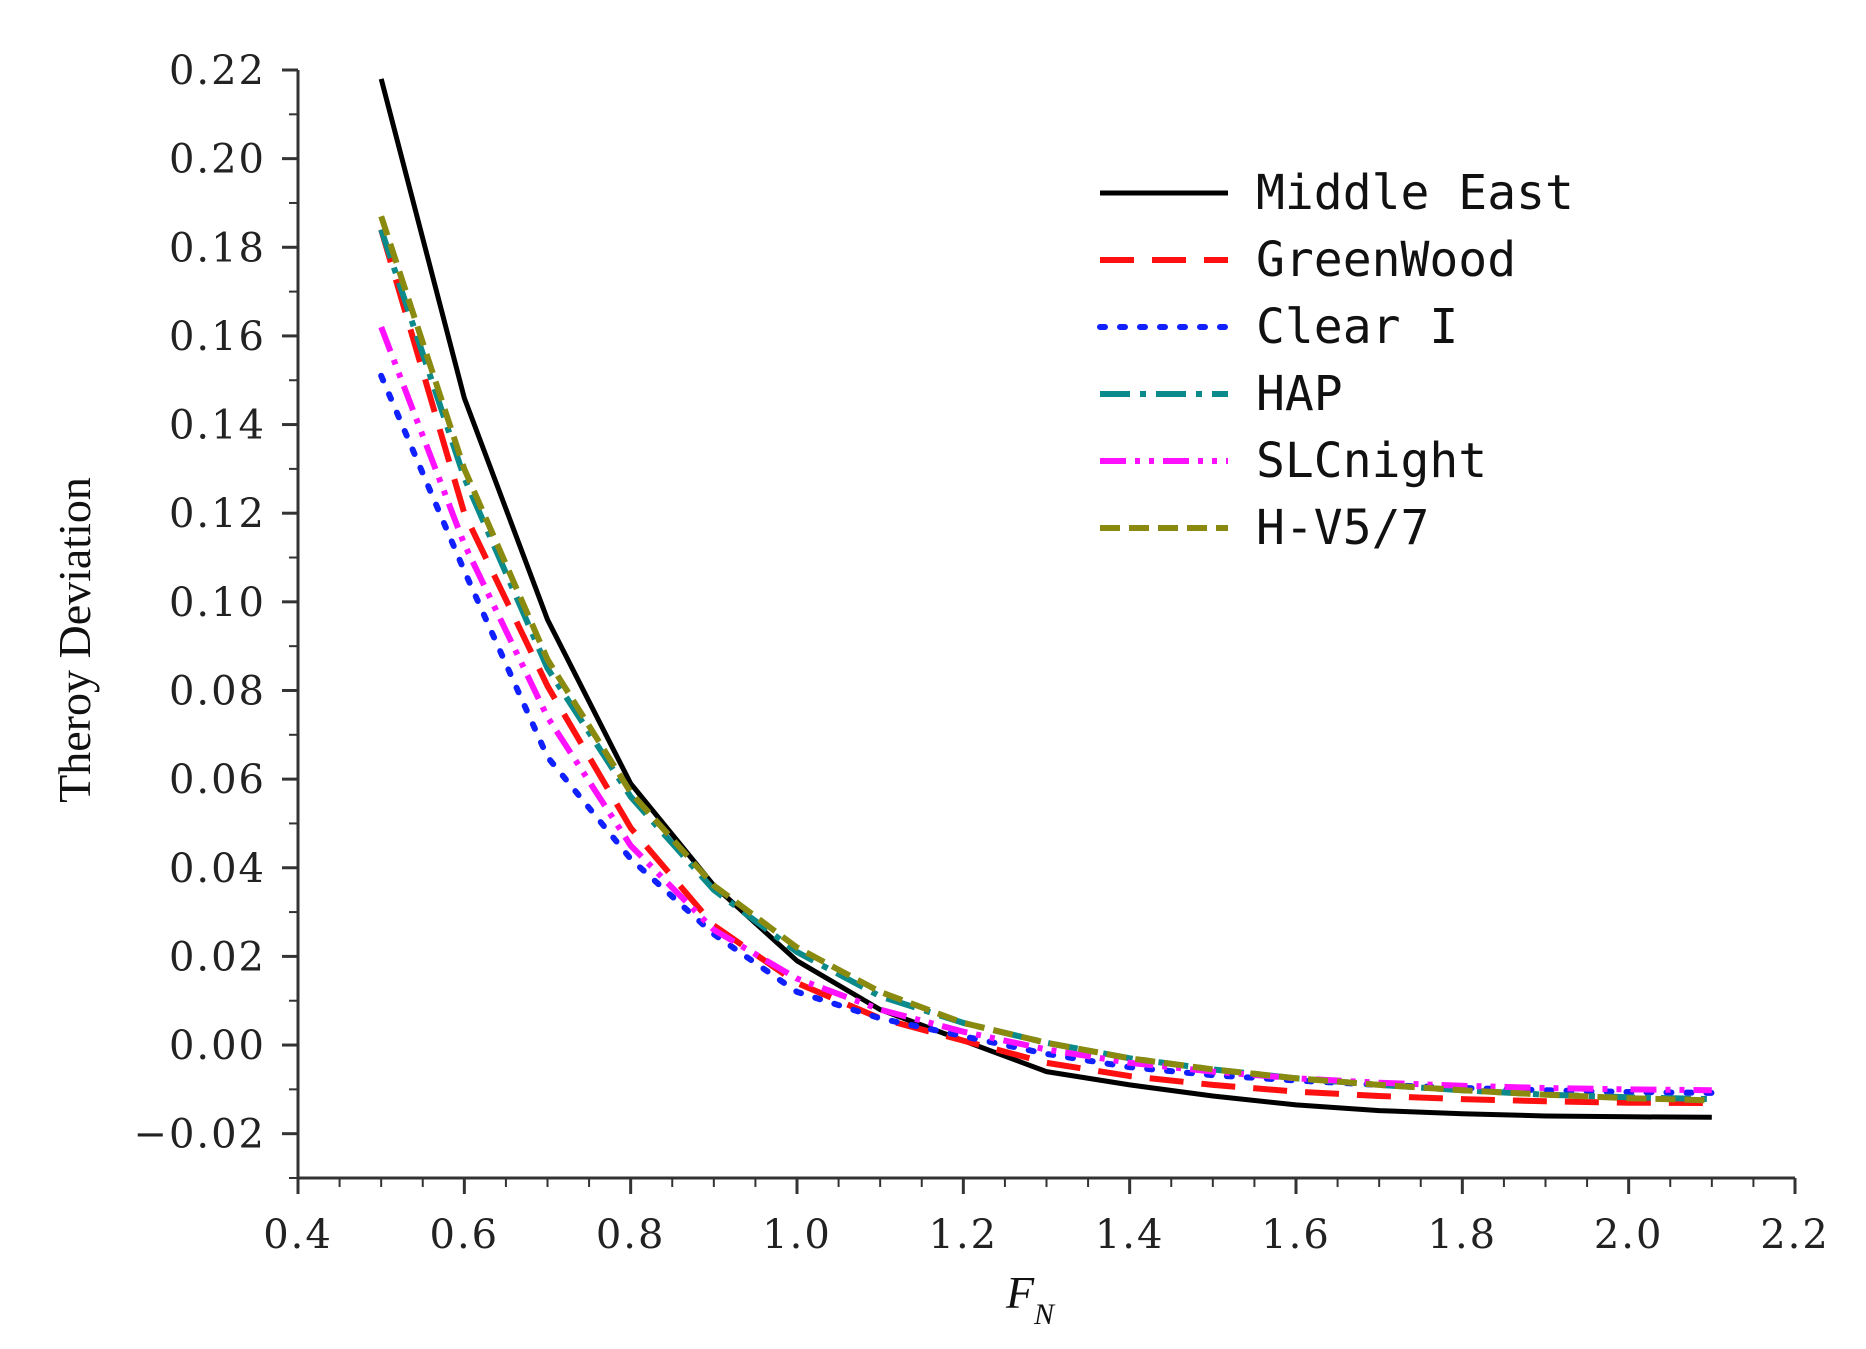 This screenshot has width=1866, height=1349. I want to click on y-tick-label: 0.00, so click(217, 1046).